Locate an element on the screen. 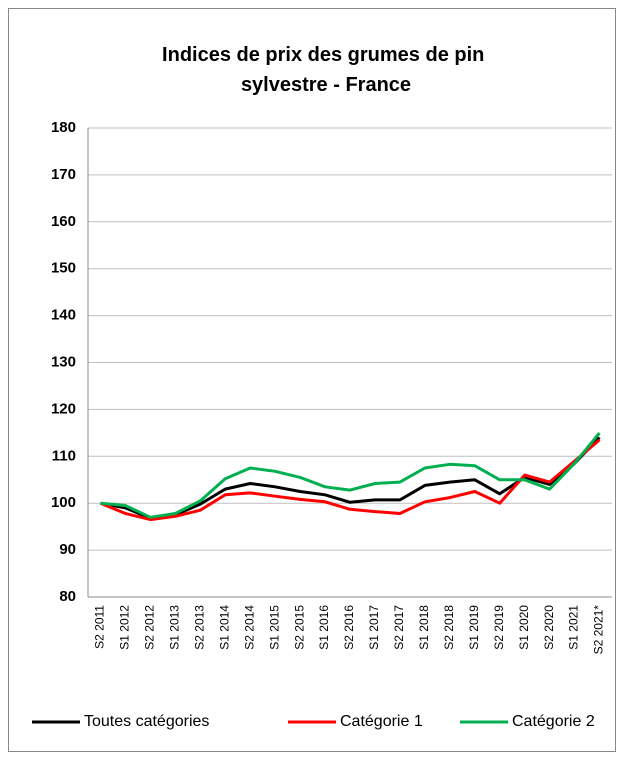 This screenshot has height=760, width=624. x-tick-label: S2 2011 is located at coordinates (100, 627).